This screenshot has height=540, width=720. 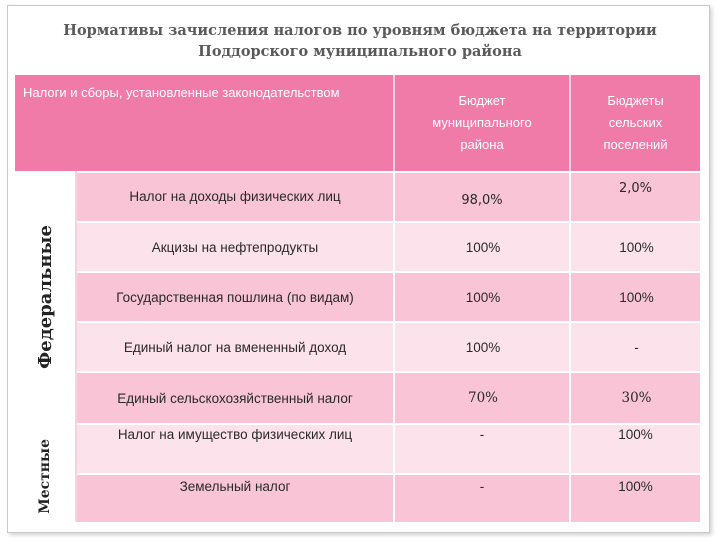 I want to click on row-tax-name: Единый сельскохозяйственный налог, so click(x=235, y=398).